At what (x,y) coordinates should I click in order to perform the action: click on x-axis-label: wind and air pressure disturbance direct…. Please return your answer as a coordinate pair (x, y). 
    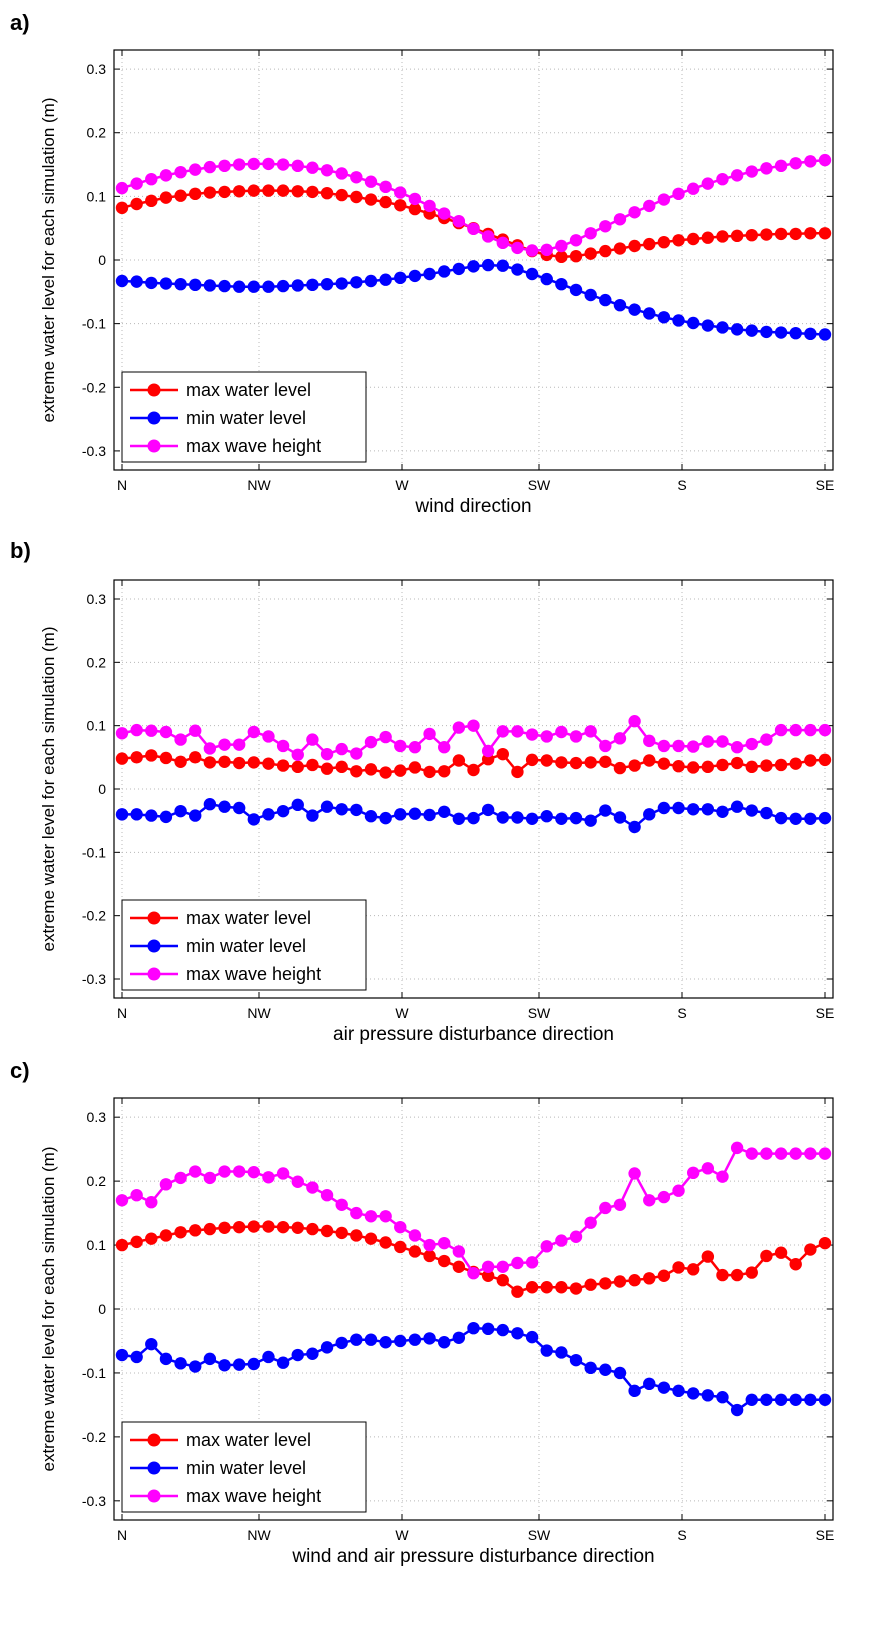
    Looking at the image, I should click on (472, 1556).